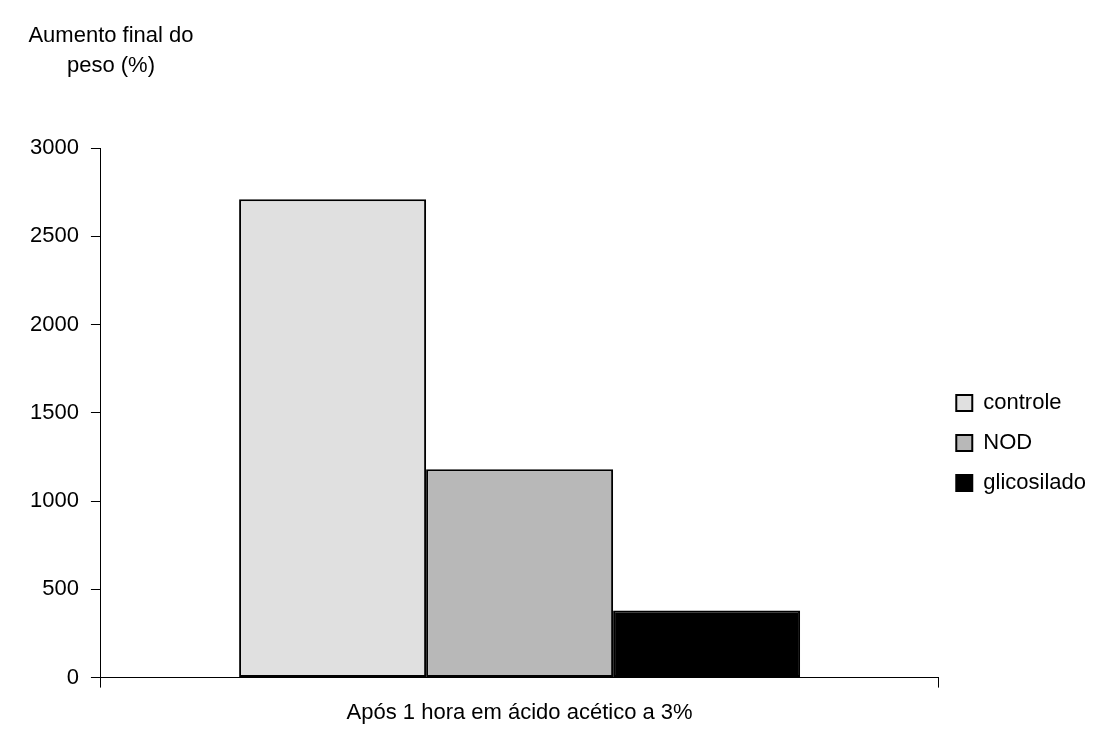  I want to click on y-tick-label: 1500, so click(54, 411).